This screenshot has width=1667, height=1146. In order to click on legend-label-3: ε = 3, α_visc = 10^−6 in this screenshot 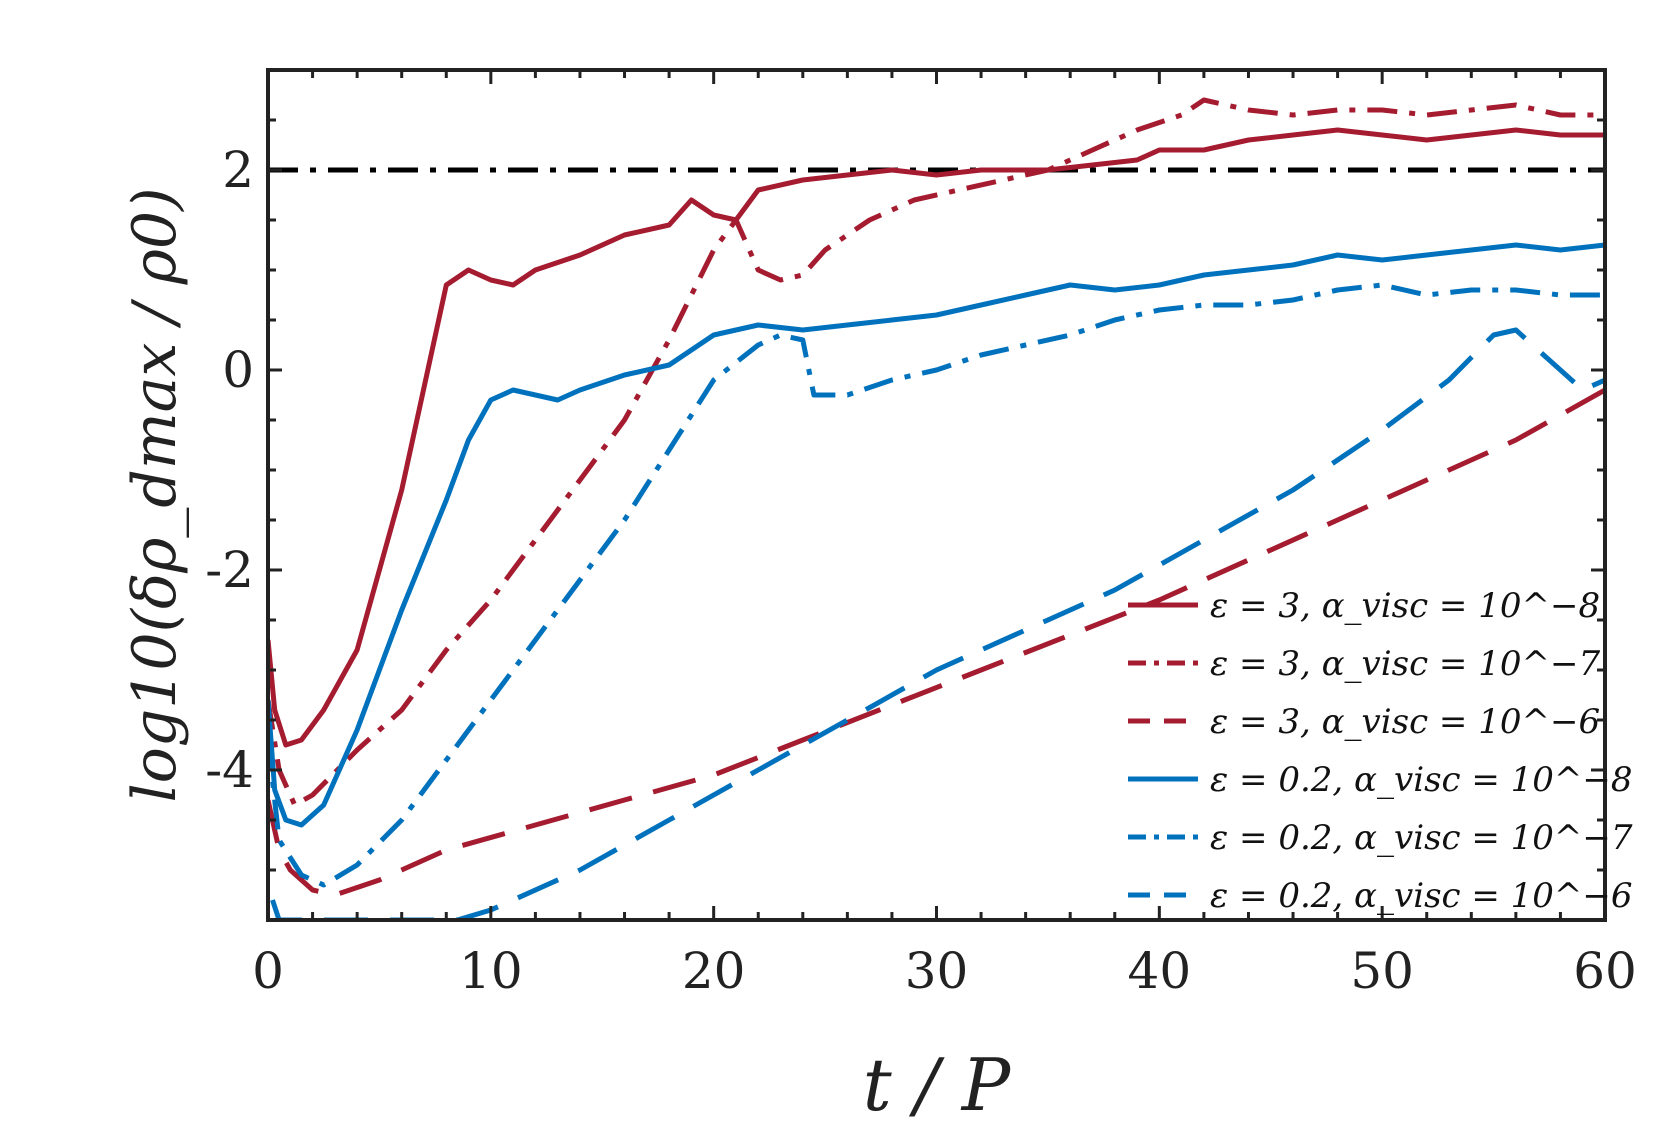, I will do `click(1405, 722)`.